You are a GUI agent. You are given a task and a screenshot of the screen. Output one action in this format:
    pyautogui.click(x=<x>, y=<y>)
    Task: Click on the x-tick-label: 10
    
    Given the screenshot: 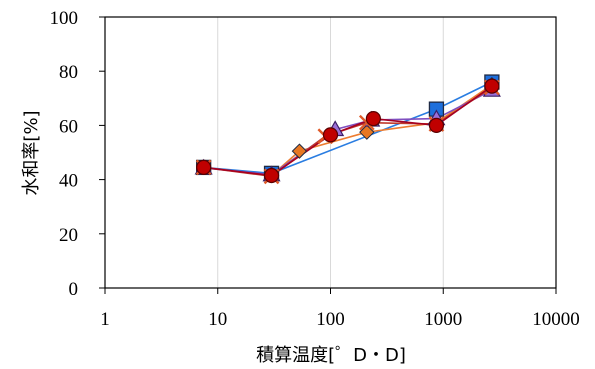 What is the action you would take?
    pyautogui.click(x=217, y=319)
    